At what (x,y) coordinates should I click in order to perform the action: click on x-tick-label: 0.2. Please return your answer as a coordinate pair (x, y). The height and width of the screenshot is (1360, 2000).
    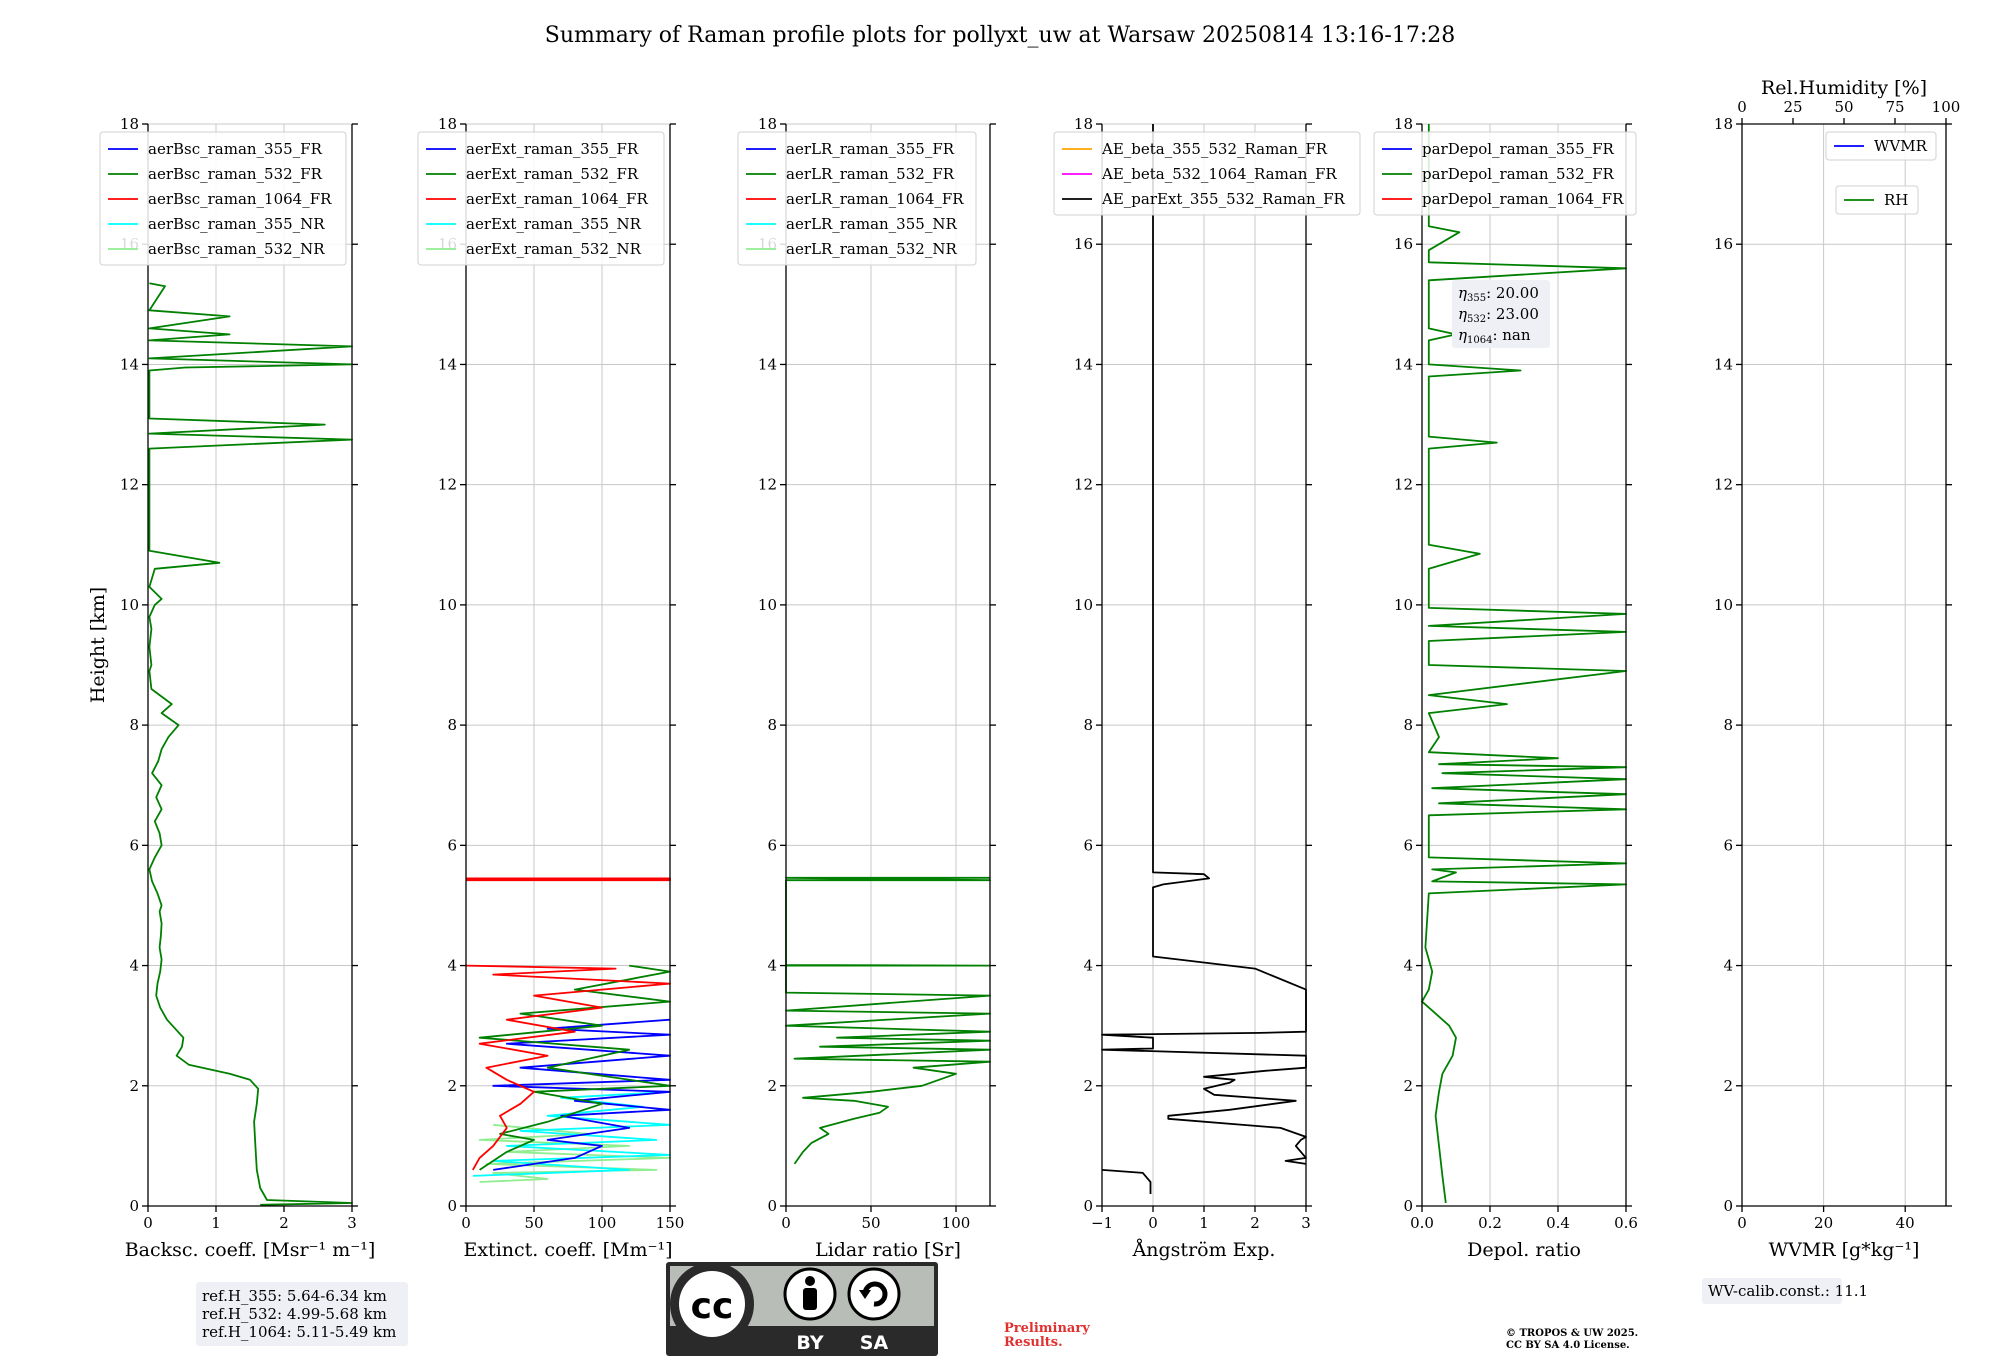
    Looking at the image, I should click on (1490, 1223).